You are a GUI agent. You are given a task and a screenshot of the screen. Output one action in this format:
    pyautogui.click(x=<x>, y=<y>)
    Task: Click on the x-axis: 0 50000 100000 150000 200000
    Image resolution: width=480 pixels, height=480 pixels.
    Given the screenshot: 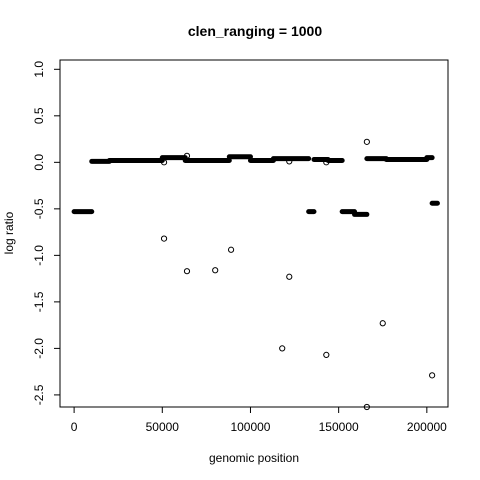 What is the action you would take?
    pyautogui.click(x=259, y=420)
    